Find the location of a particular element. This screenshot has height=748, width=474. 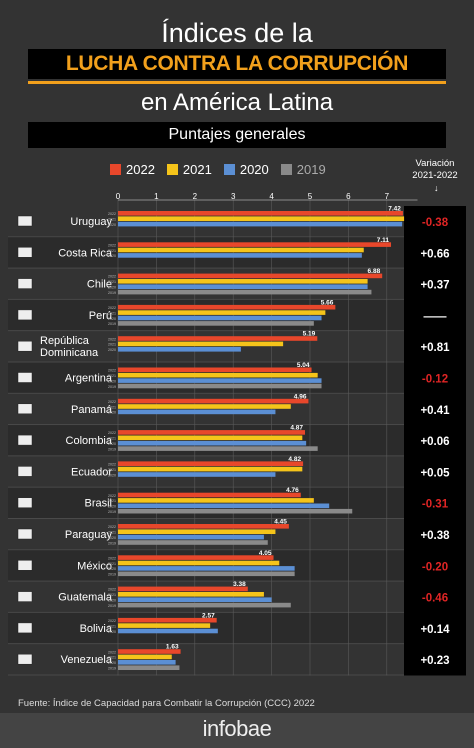

variation-value: +0.05 is located at coordinates (435, 473).